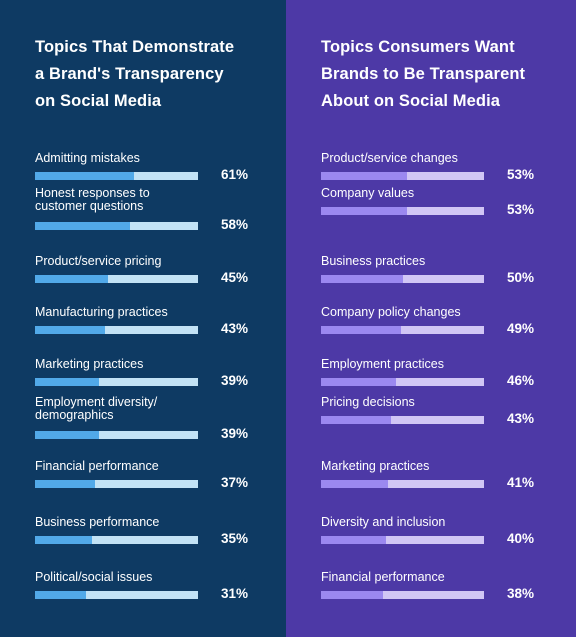 The height and width of the screenshot is (637, 576). I want to click on right-category-label: Marketing practices, so click(375, 466).